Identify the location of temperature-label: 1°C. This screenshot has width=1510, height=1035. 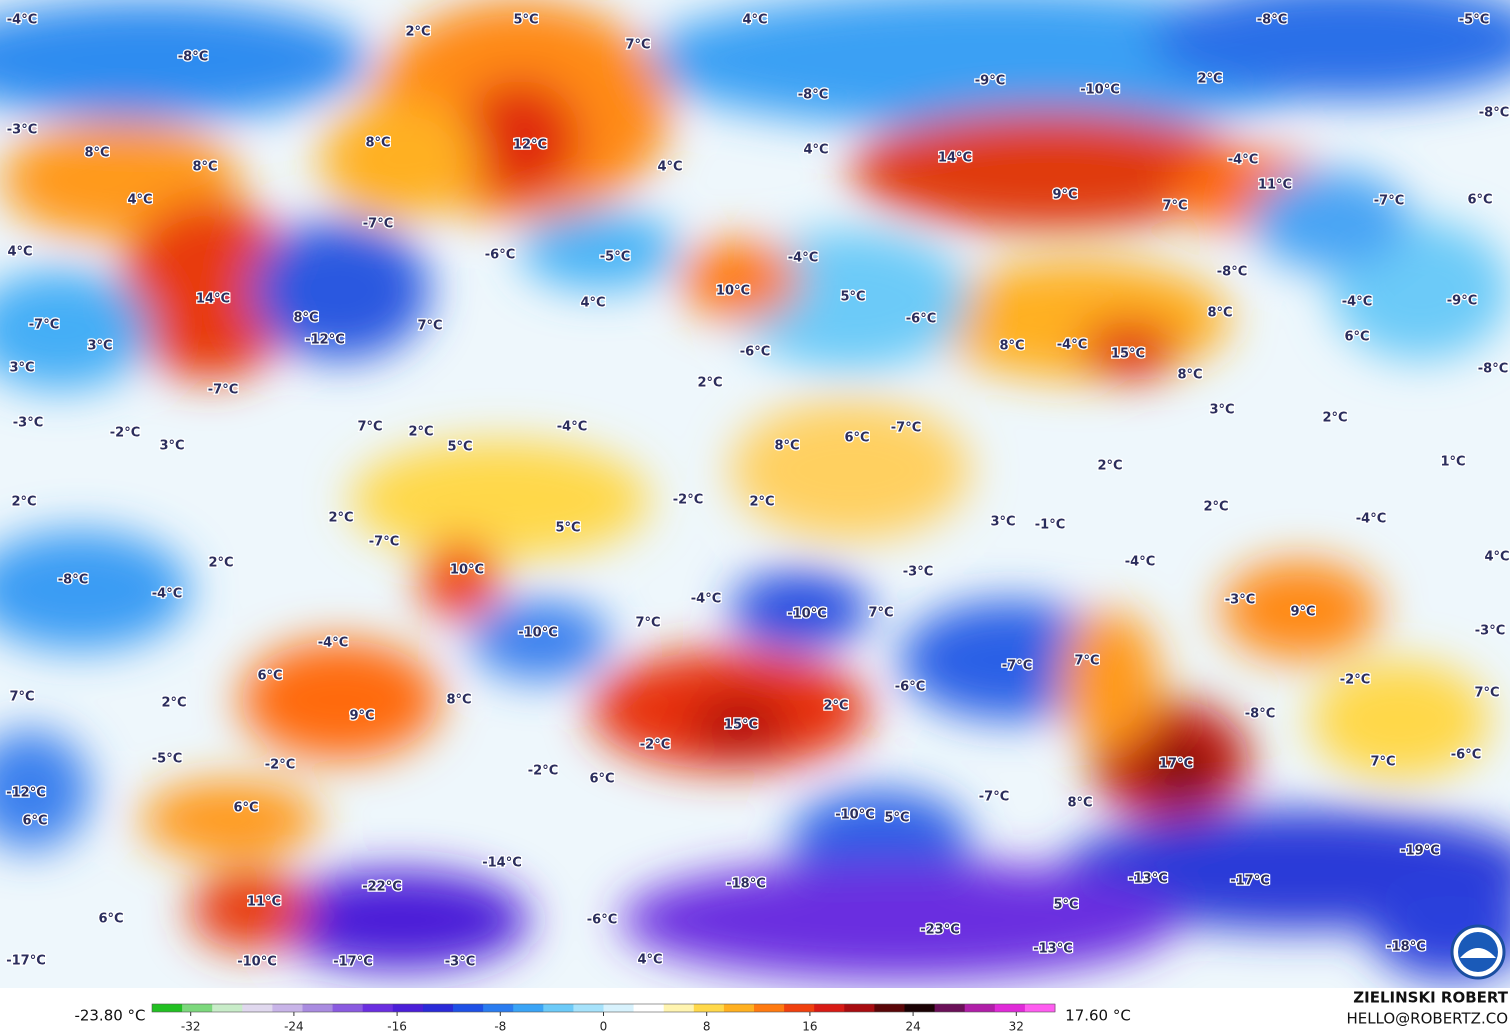
(1452, 462).